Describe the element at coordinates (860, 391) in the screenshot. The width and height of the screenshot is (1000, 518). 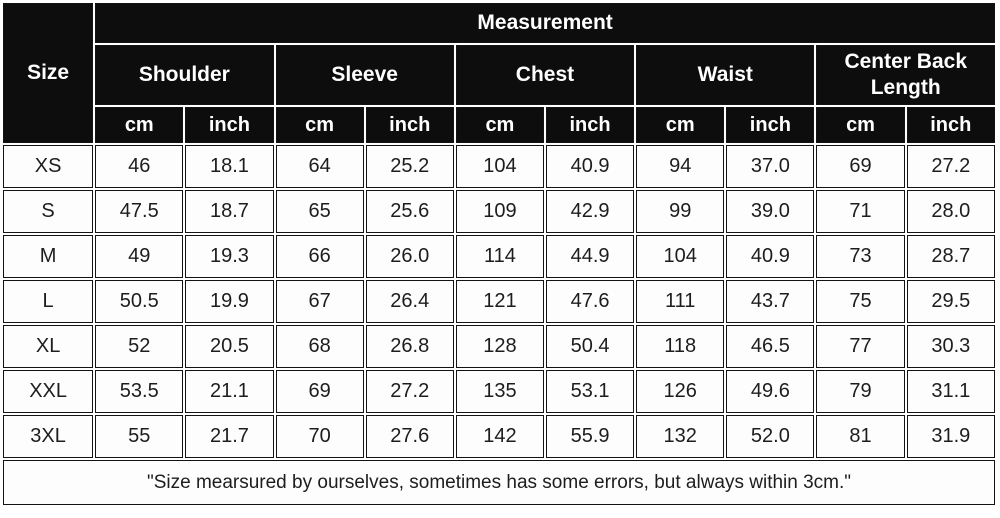
I see `measurement-cell: 79` at that location.